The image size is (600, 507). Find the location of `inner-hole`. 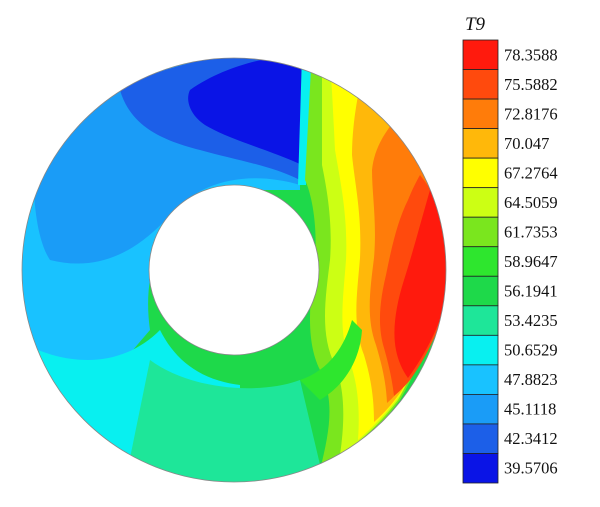

inner-hole is located at coordinates (234, 270).